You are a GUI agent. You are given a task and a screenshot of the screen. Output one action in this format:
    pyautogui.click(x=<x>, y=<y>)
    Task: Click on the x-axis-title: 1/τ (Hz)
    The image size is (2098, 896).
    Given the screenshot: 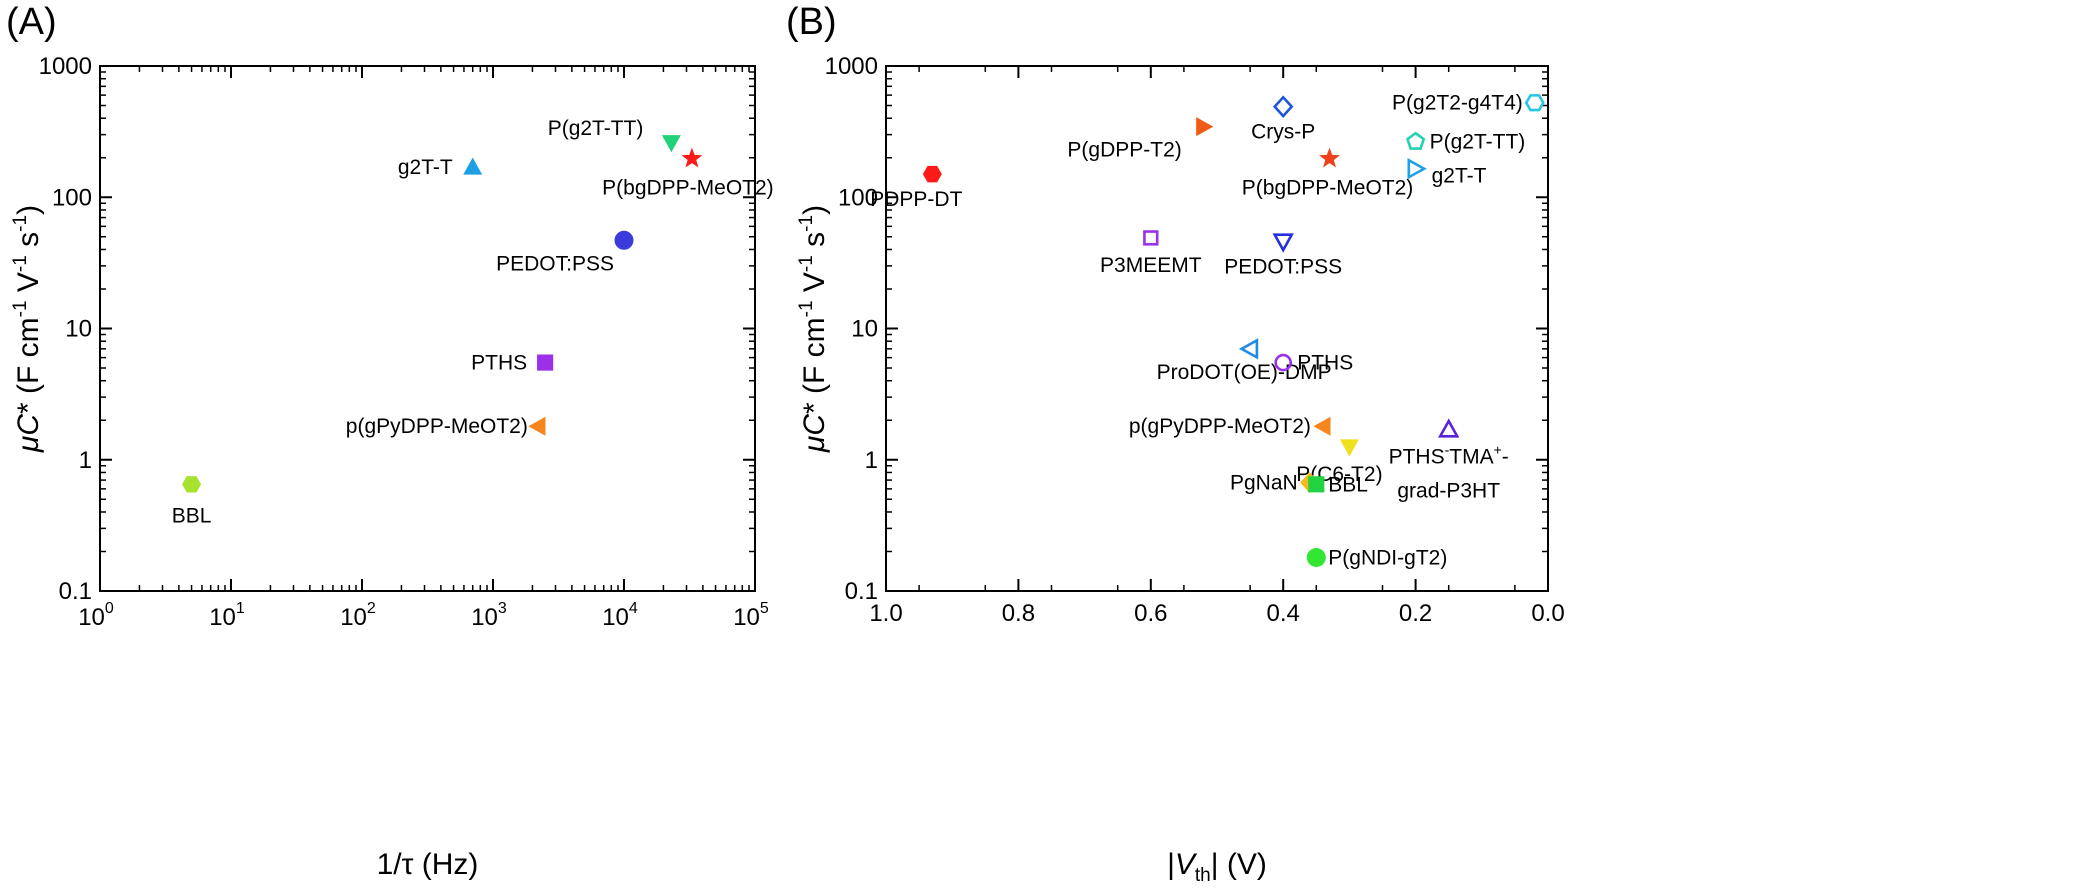 What is the action you would take?
    pyautogui.click(x=428, y=864)
    